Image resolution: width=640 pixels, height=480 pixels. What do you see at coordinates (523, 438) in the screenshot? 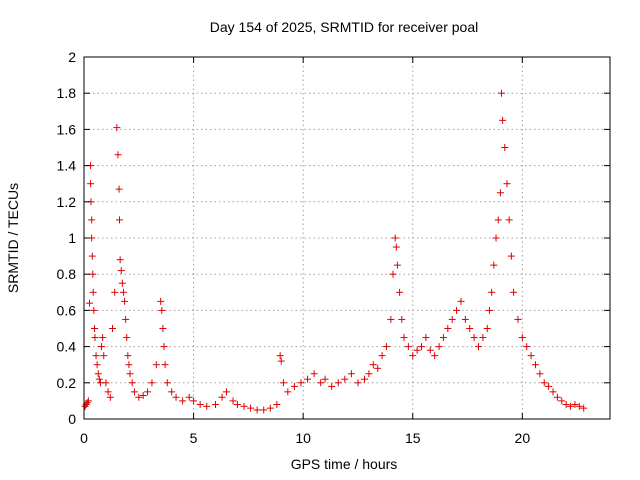
I see `x-tick-label: 20` at bounding box center [523, 438].